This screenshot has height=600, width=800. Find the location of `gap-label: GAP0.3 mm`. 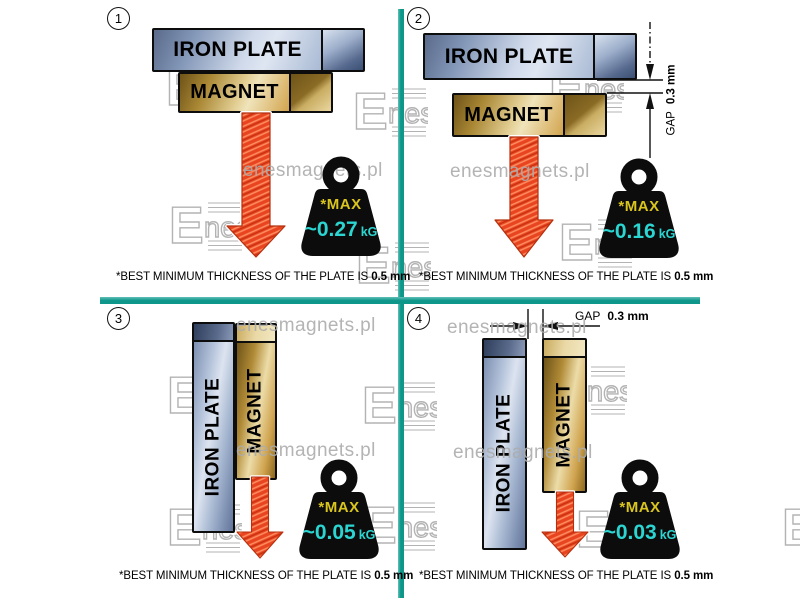

gap-label: GAP0.3 mm is located at coordinates (671, 100).